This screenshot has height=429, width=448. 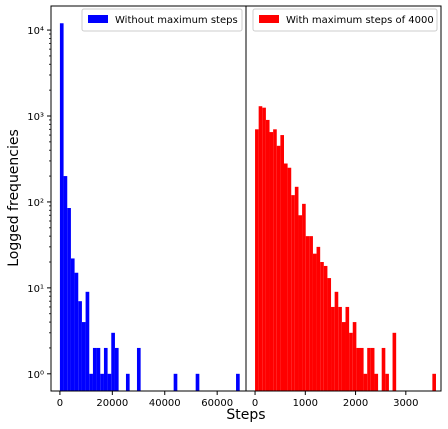 What do you see at coordinates (112, 403) in the screenshot?
I see `x-tick-label: 20000` at bounding box center [112, 403].